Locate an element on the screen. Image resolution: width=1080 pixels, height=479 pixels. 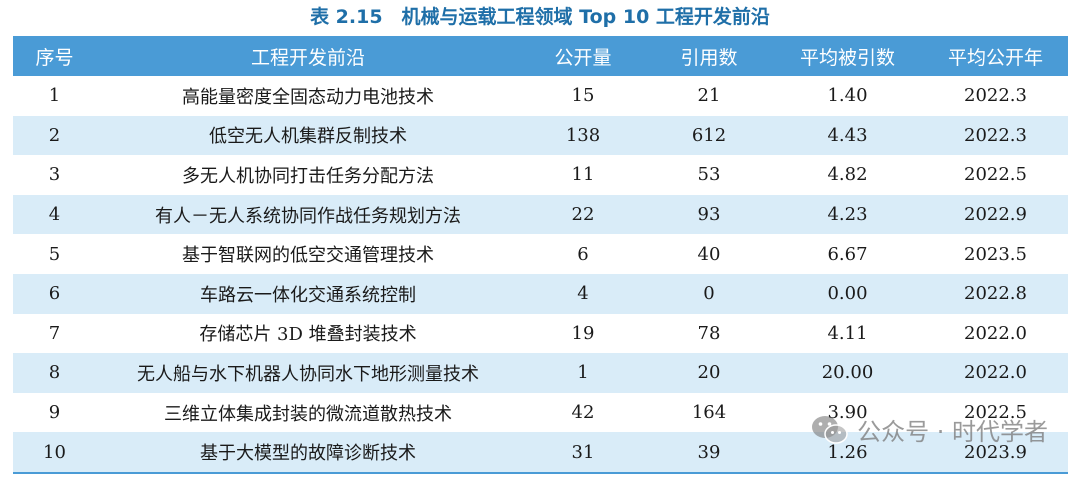
header-row: 序号 工程开发前沿 公开量 引用数 平均被引数 平均公开年 is located at coordinates (540, 56).